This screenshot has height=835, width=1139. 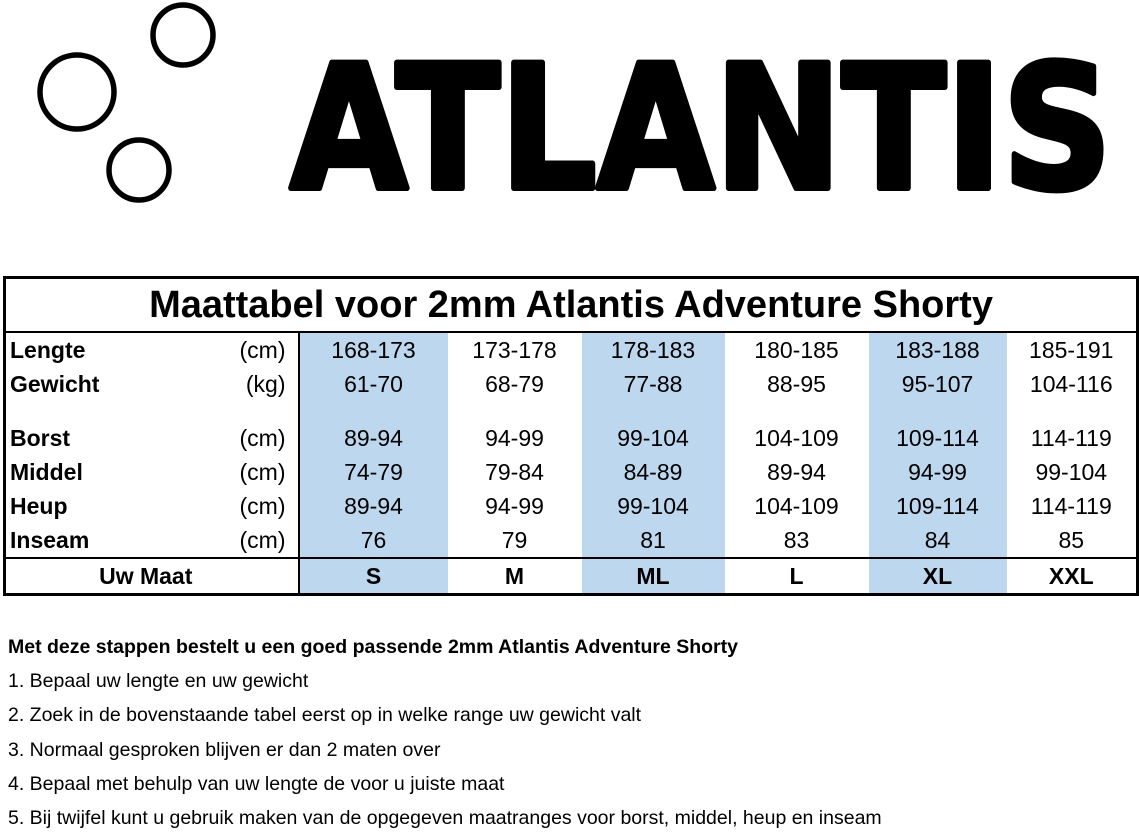 I want to click on size-cell: L, so click(x=796, y=576).